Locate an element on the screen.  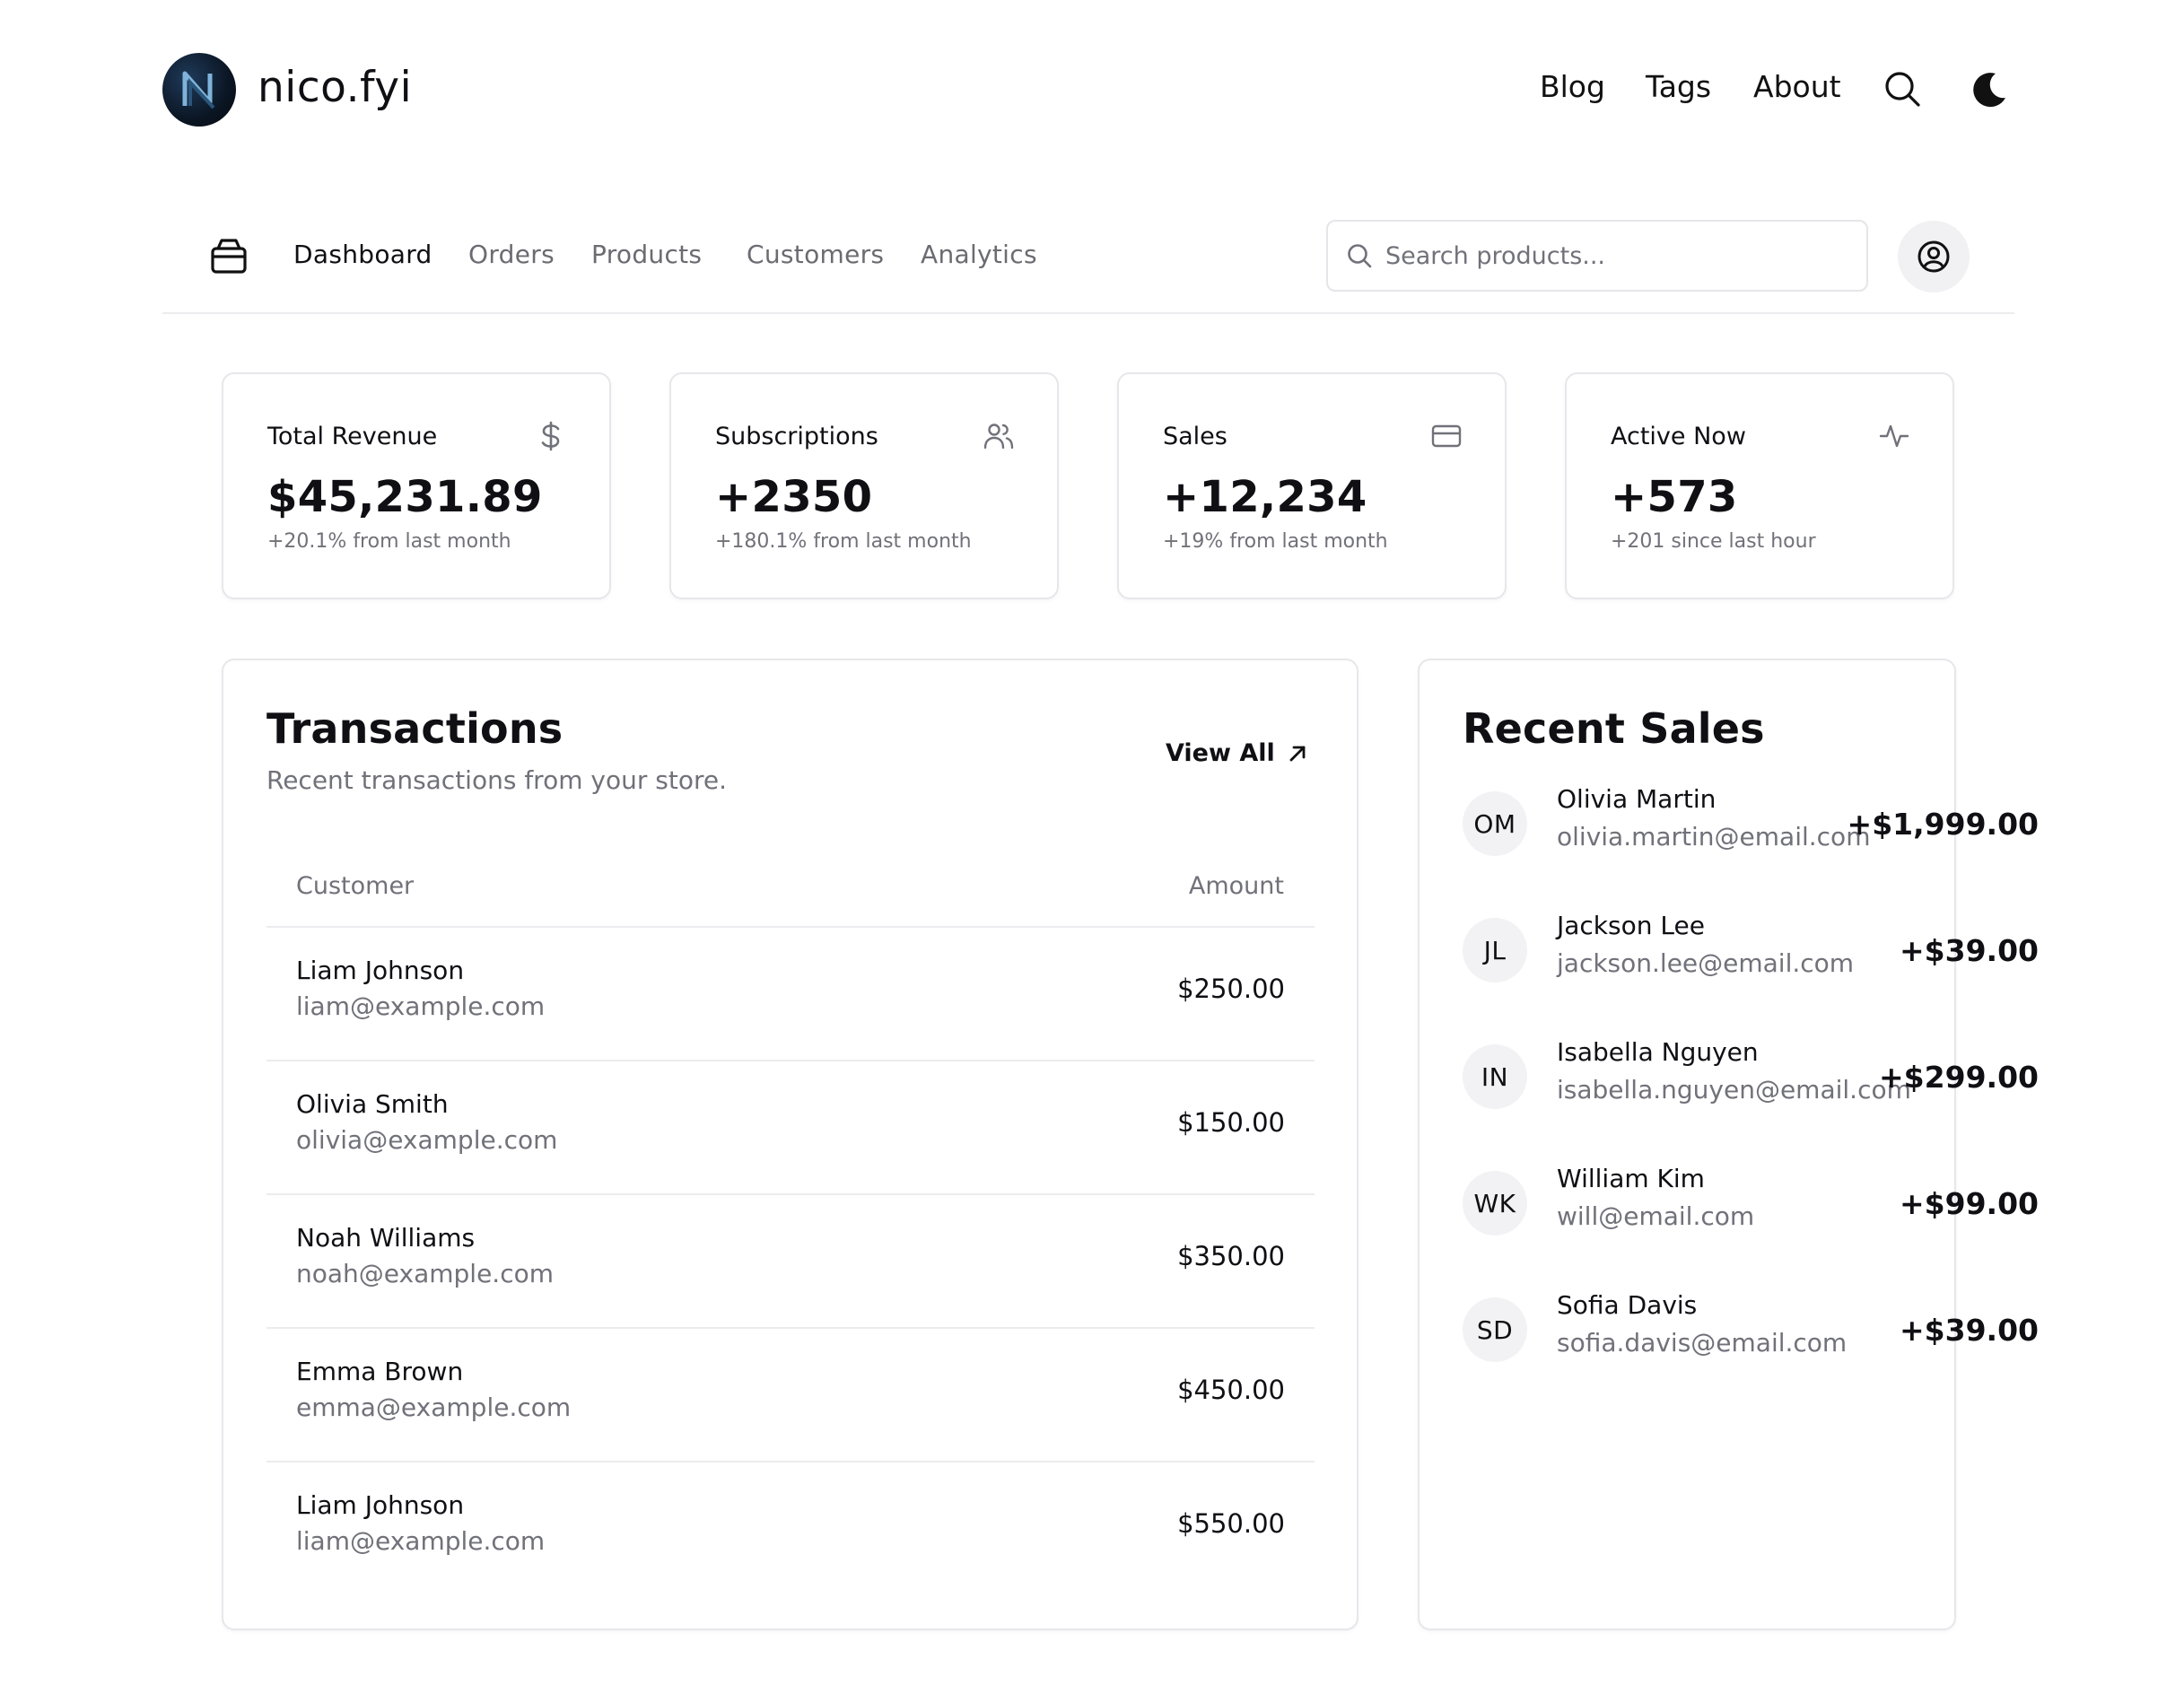
user-circle-icon is located at coordinates (1934, 256).